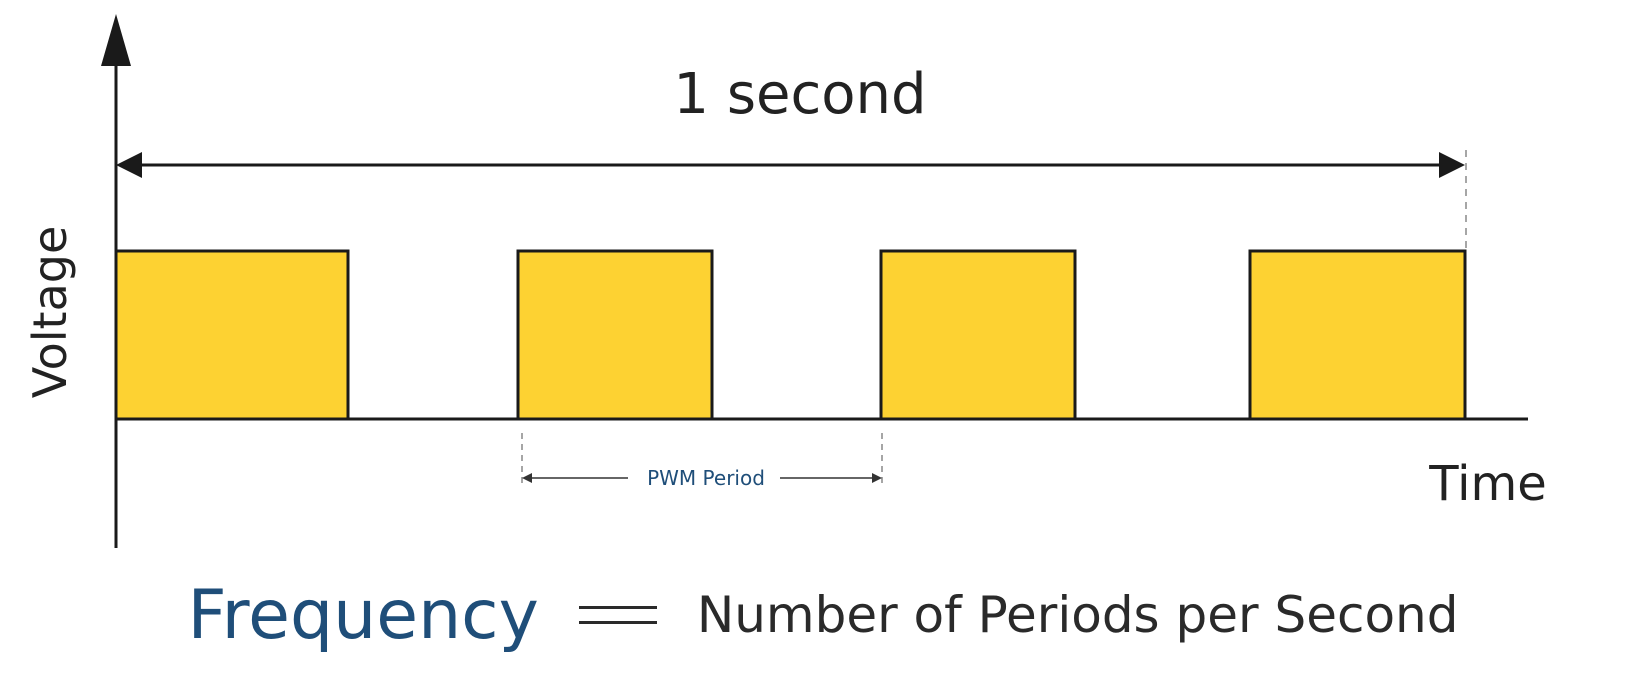 Image resolution: width=1646 pixels, height=698 pixels. What do you see at coordinates (617, 615) in the screenshot?
I see `equals-sign` at bounding box center [617, 615].